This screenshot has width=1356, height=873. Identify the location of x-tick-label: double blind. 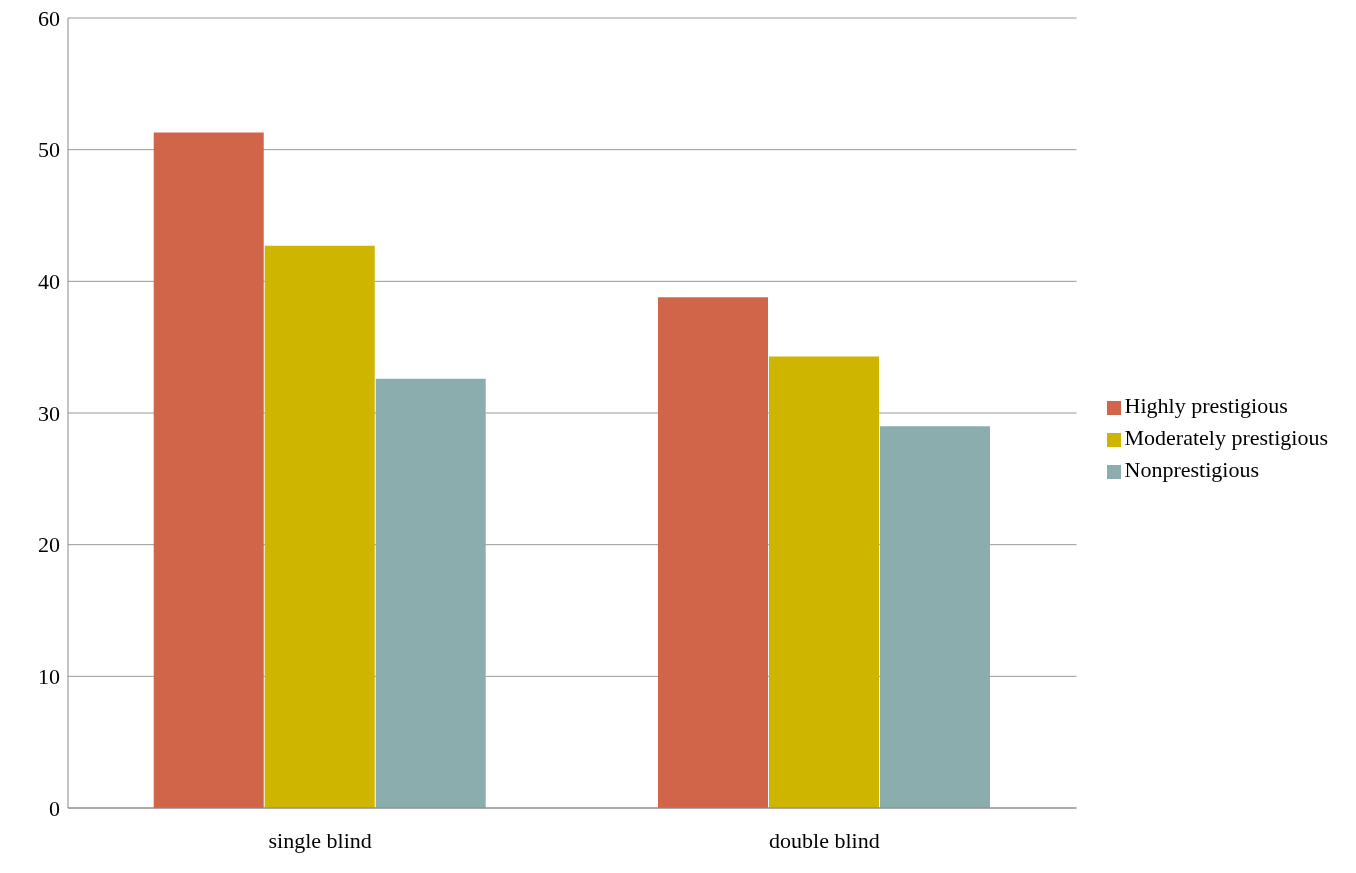
(824, 840).